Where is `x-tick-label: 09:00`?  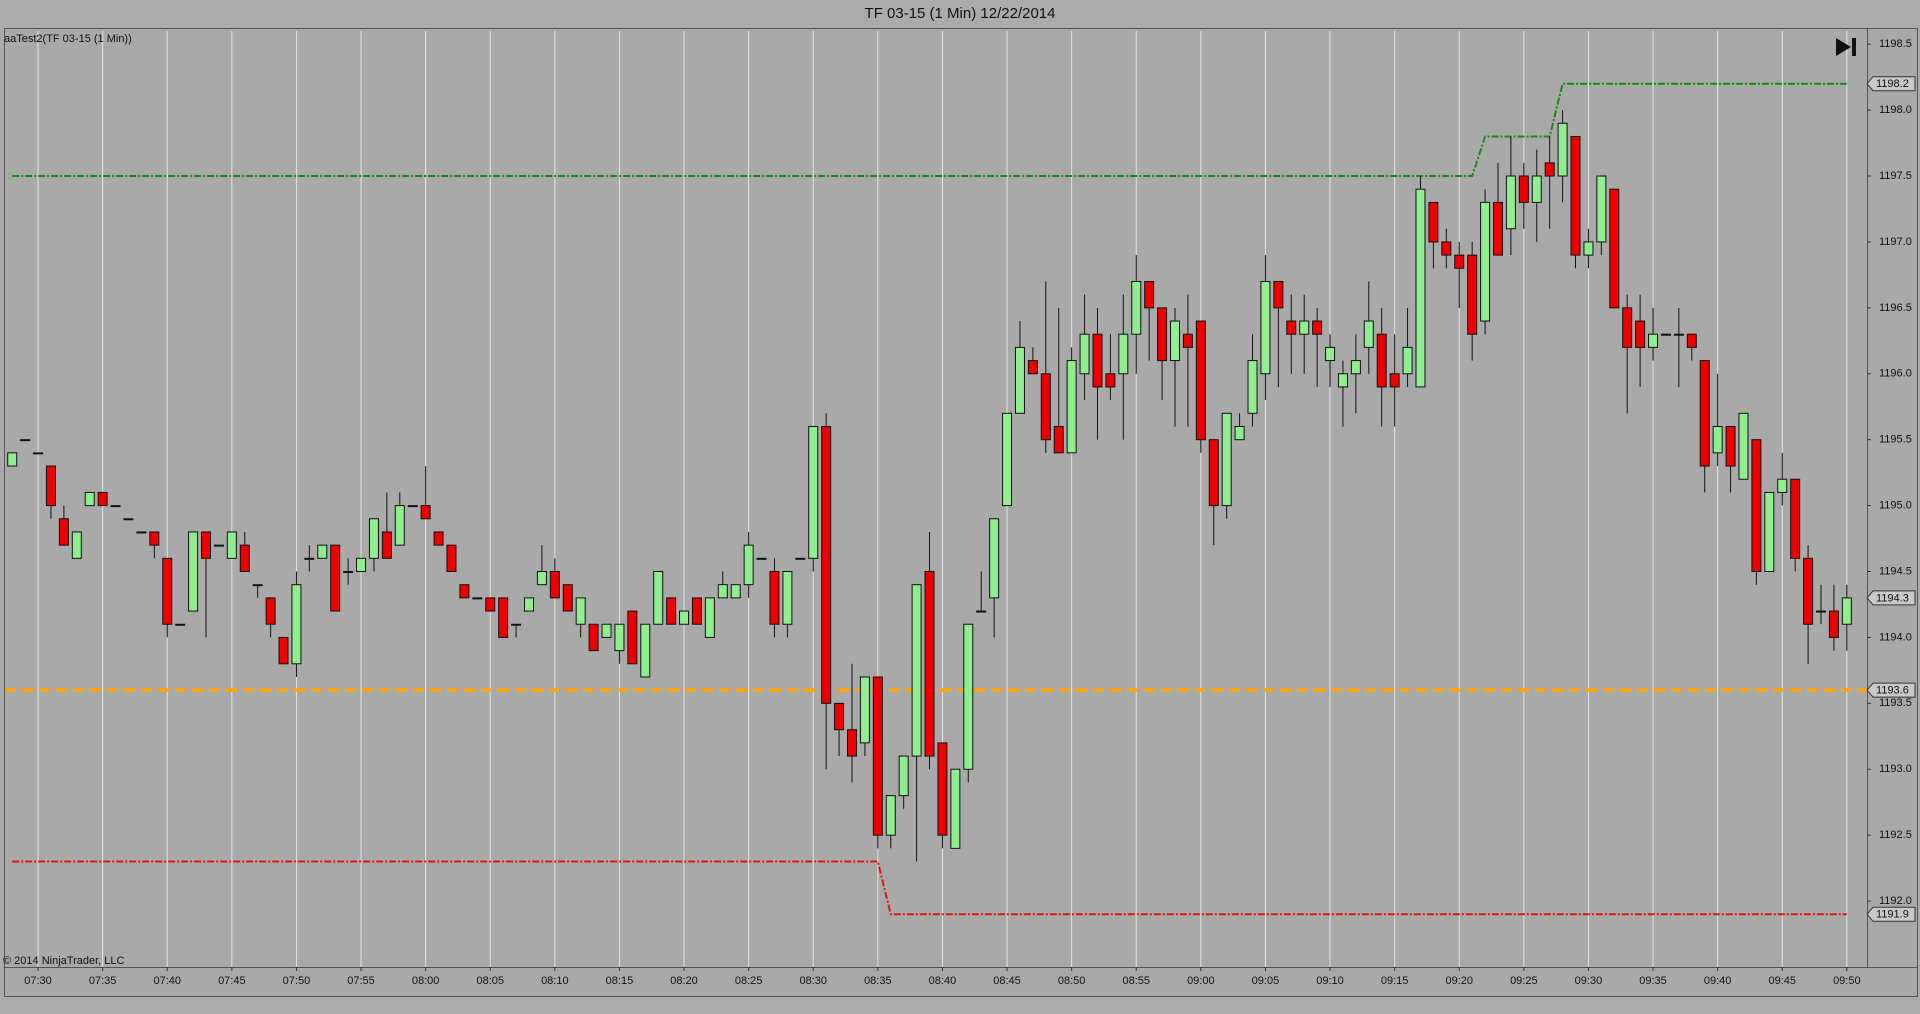
x-tick-label: 09:00 is located at coordinates (1201, 981).